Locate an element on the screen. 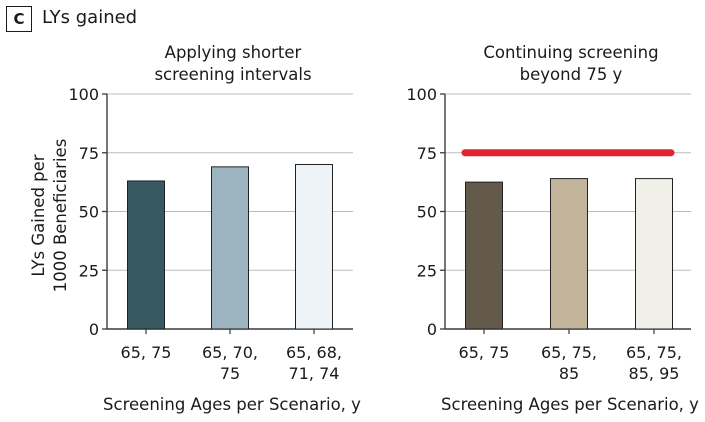 Image resolution: width=705 pixels, height=422 pixels. chart1-y-axis-label-line: LYs Gained per is located at coordinates (38, 215).